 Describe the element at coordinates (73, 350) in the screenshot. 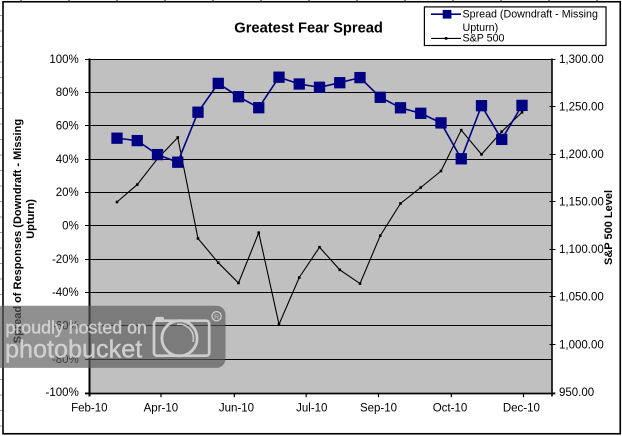

I see `svg-text: photobucket` at that location.